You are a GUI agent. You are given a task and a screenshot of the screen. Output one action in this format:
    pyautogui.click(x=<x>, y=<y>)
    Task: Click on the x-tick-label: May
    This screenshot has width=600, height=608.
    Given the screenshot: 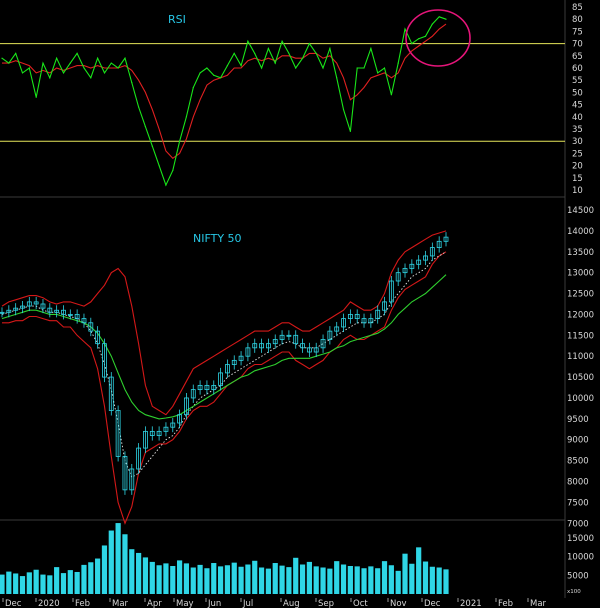 What is the action you would take?
    pyautogui.click(x=185, y=603)
    